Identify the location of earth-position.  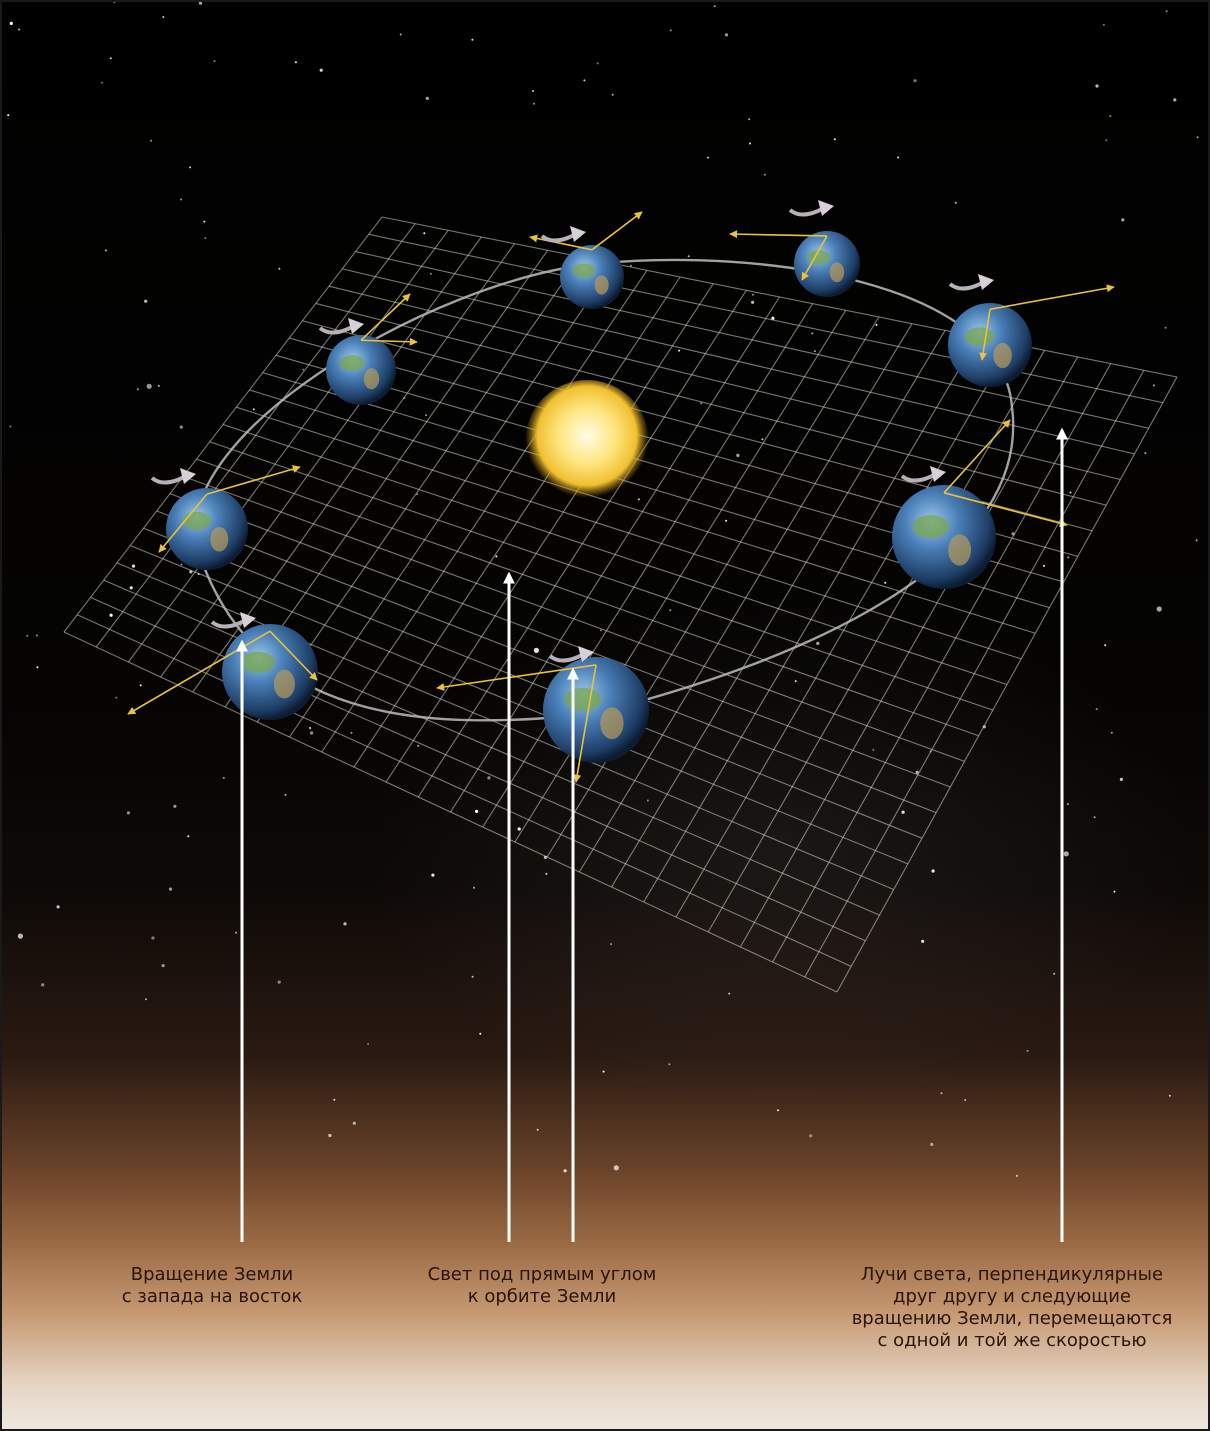
(586, 260).